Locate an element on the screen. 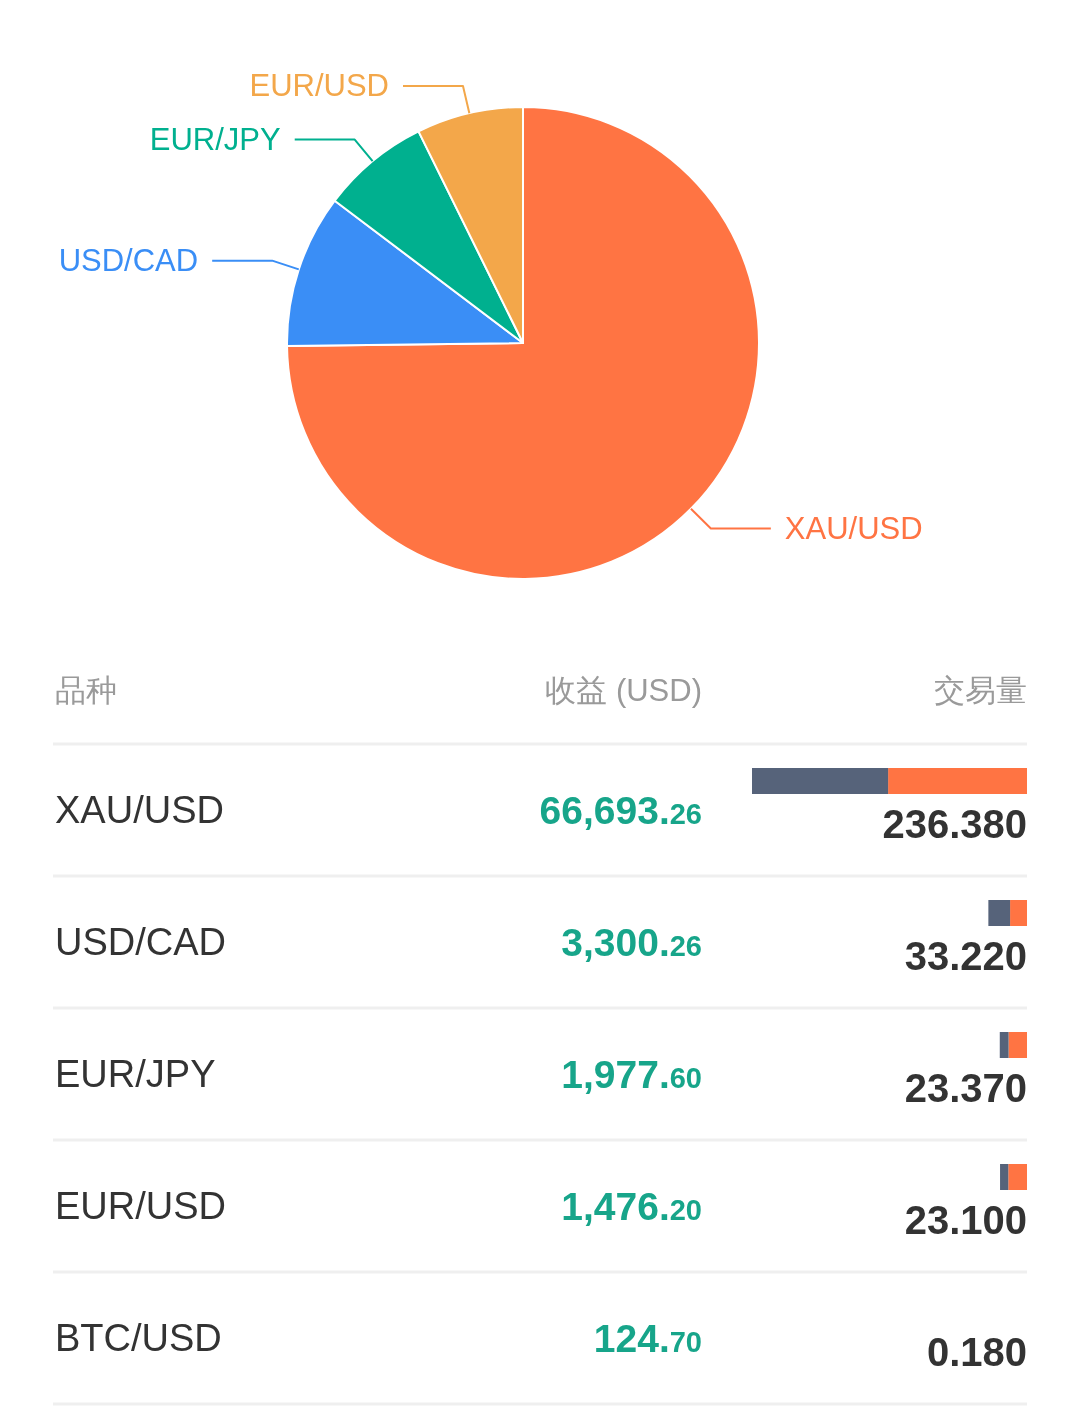  annotation: 33.220 is located at coordinates (965, 956).